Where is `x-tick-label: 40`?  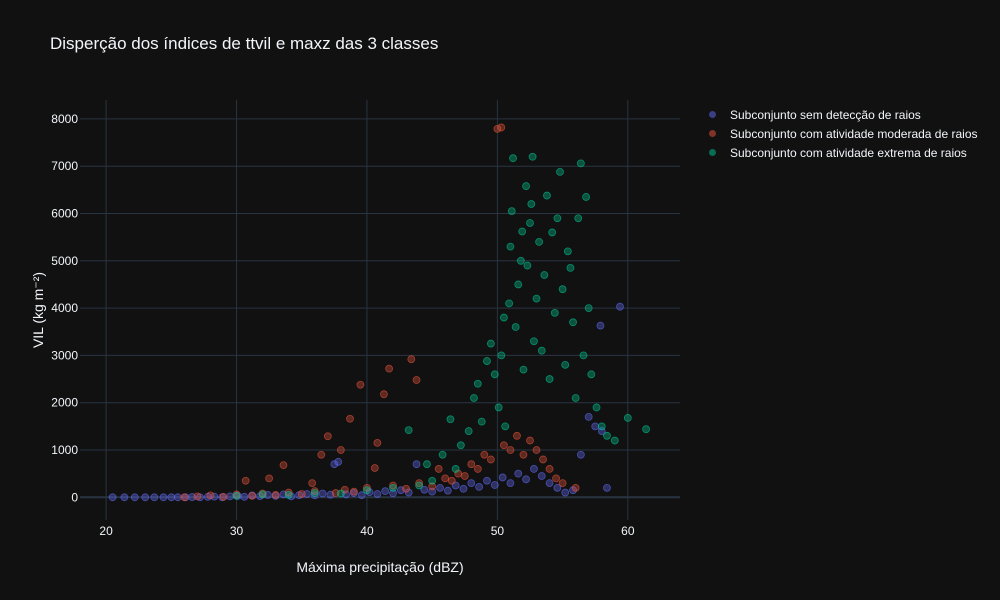 x-tick-label: 40 is located at coordinates (367, 531).